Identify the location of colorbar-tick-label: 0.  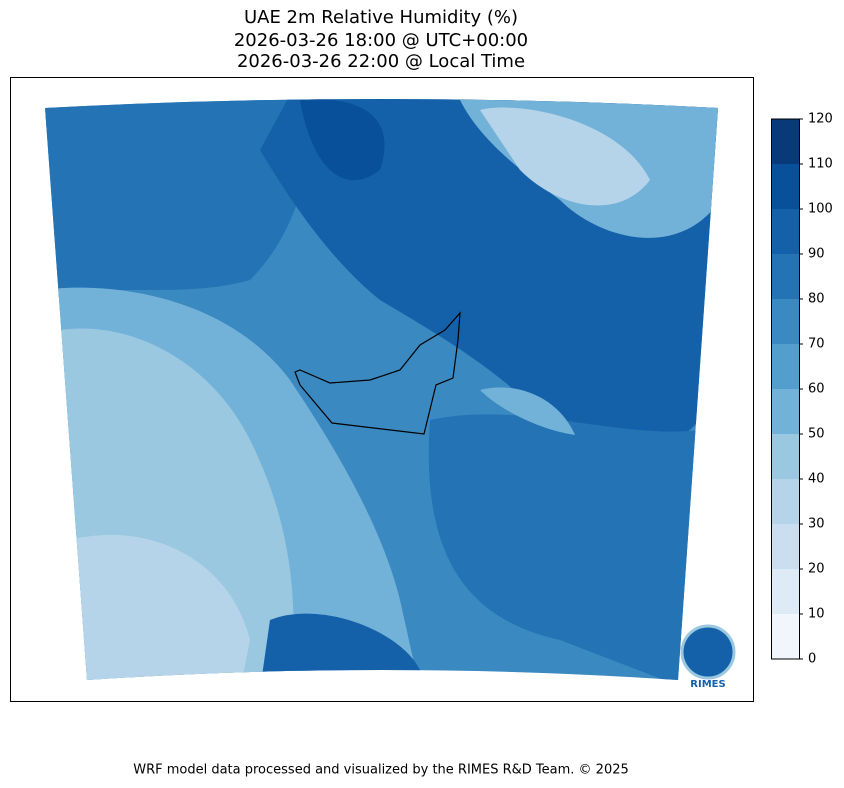
(812, 659).